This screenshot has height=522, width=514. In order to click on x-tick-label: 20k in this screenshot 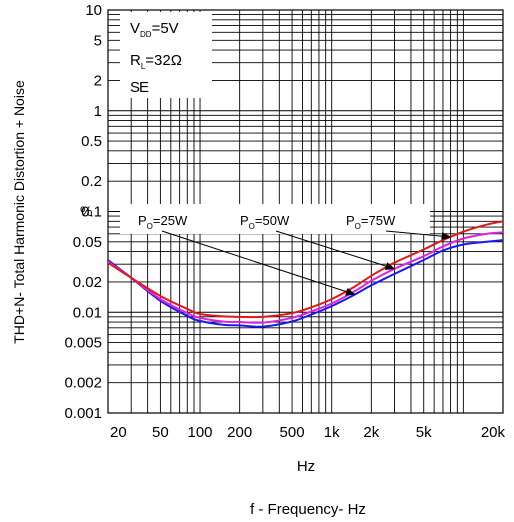, I will do `click(493, 432)`.